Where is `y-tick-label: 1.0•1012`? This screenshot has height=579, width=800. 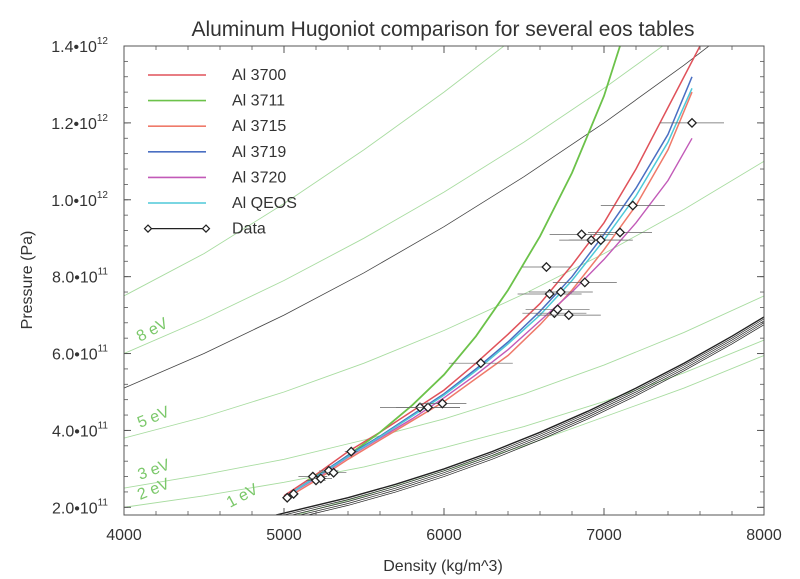 y-tick-label: 1.0•1012 is located at coordinates (79, 200).